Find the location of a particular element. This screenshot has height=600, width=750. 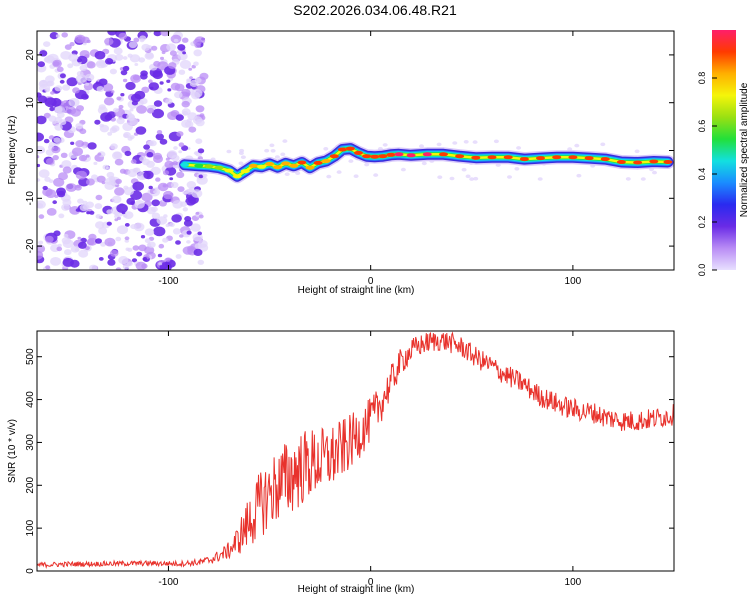

spectrogram-y-axis-label: Frequency (Hz) is located at coordinates (12, 150).